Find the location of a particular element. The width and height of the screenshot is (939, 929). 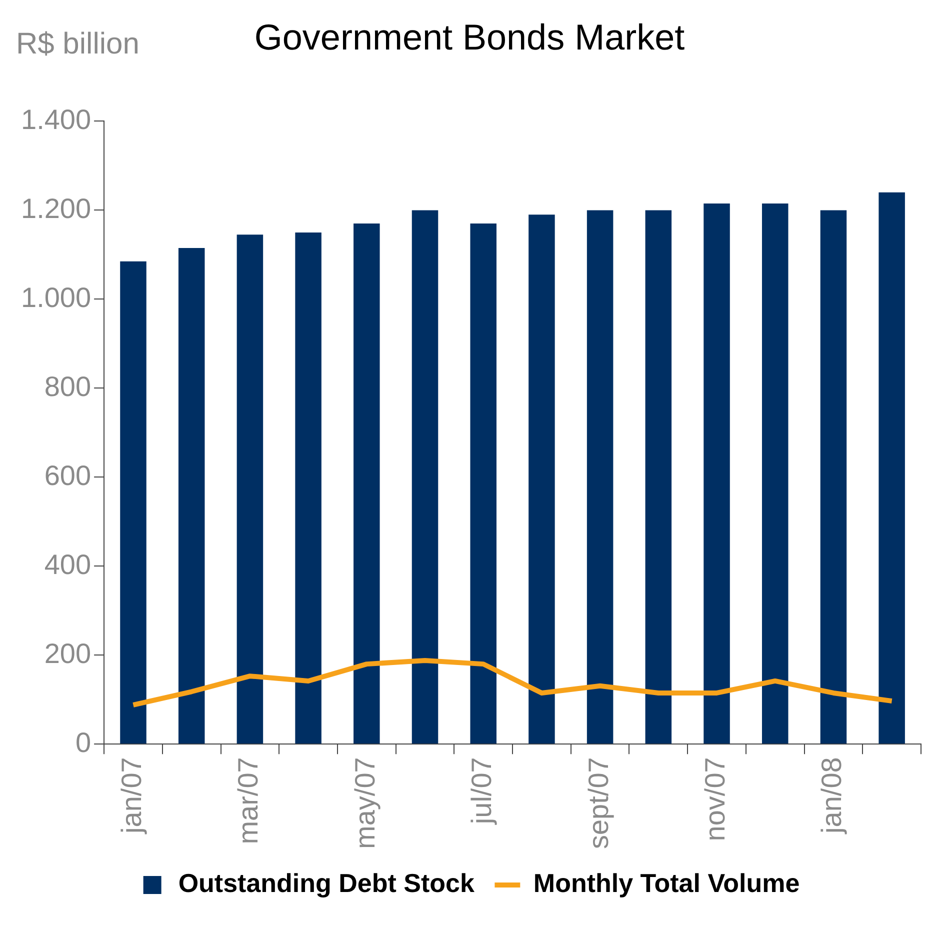

x-tick-label: may/07 is located at coordinates (364, 803).